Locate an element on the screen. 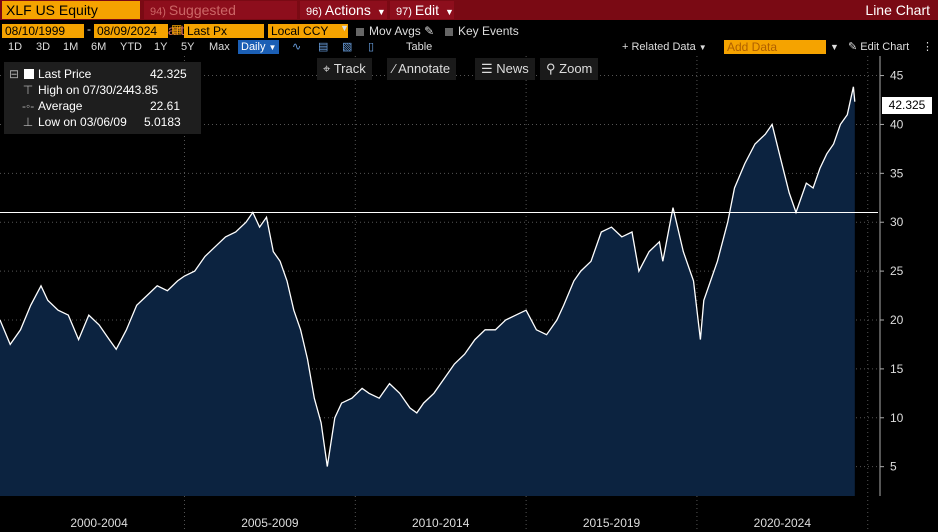 This screenshot has height=532, width=938. edit-number: 97) is located at coordinates (404, 12).